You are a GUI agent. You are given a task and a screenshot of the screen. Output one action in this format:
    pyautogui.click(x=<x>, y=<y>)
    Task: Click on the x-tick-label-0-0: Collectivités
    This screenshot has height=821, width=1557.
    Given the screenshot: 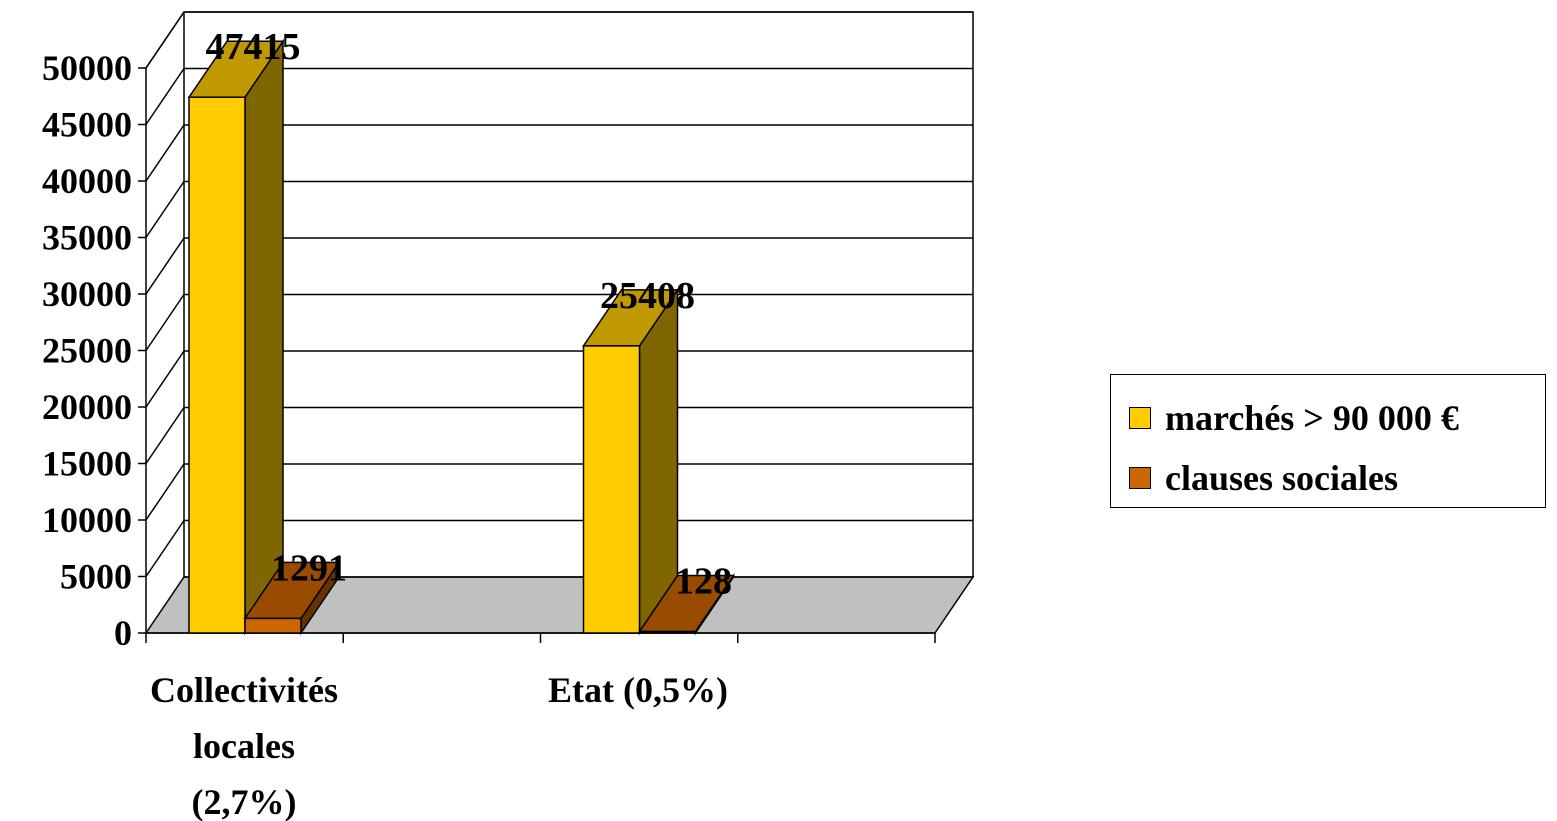 What is the action you would take?
    pyautogui.click(x=244, y=690)
    